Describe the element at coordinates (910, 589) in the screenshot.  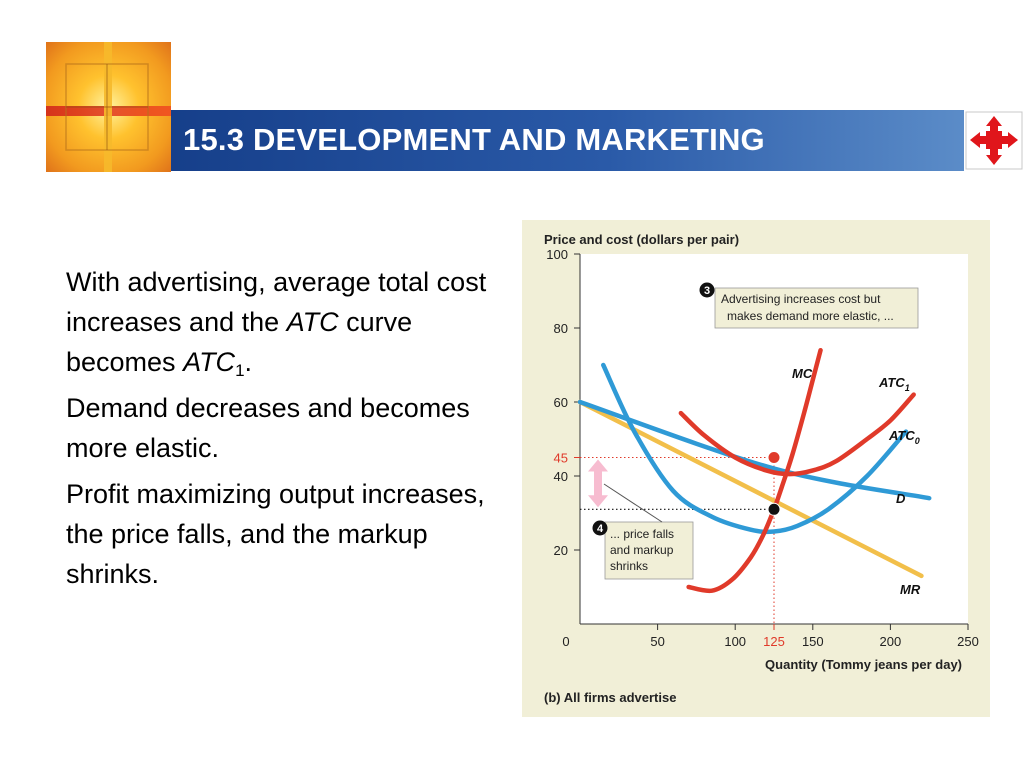
I see `label-mr: MR` at that location.